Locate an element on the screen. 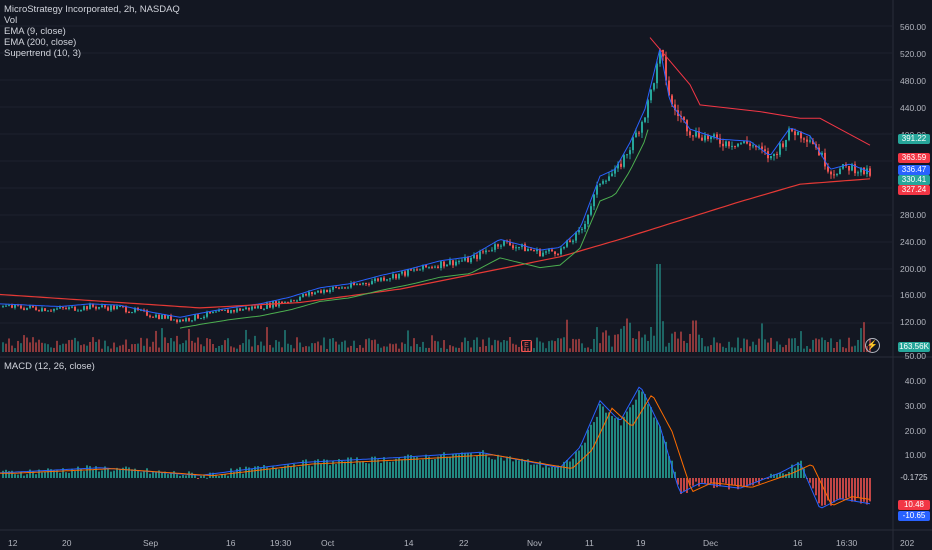  time-tick-16: 16 is located at coordinates (231, 543).